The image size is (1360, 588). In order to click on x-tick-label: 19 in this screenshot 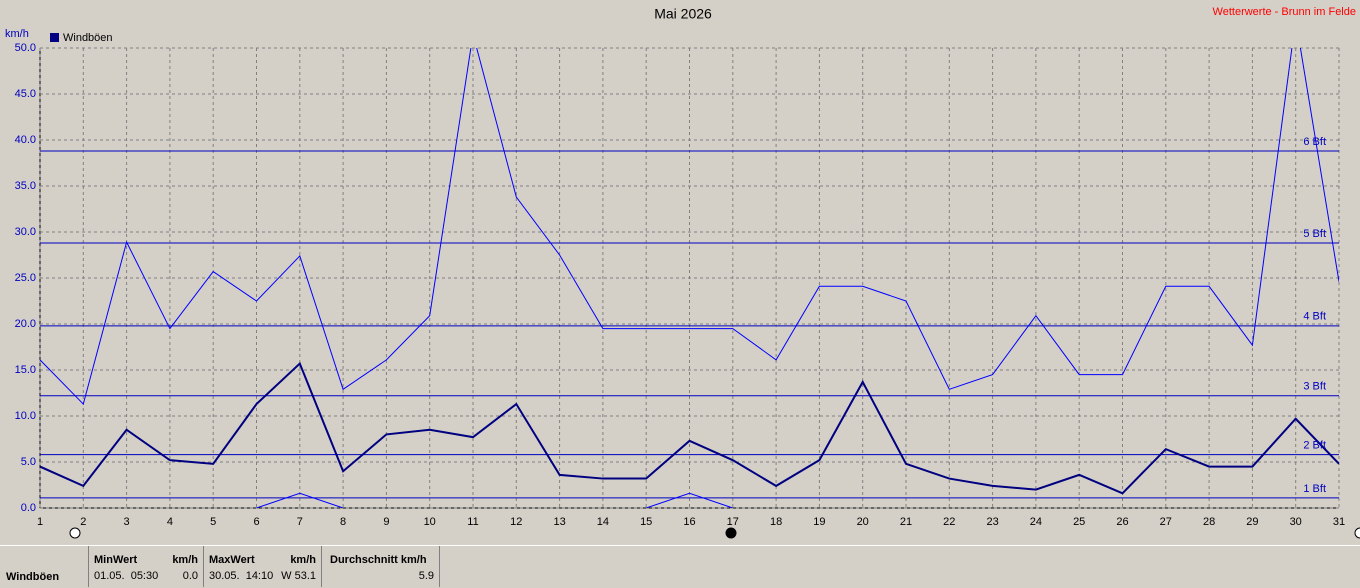, I will do `click(819, 522)`.